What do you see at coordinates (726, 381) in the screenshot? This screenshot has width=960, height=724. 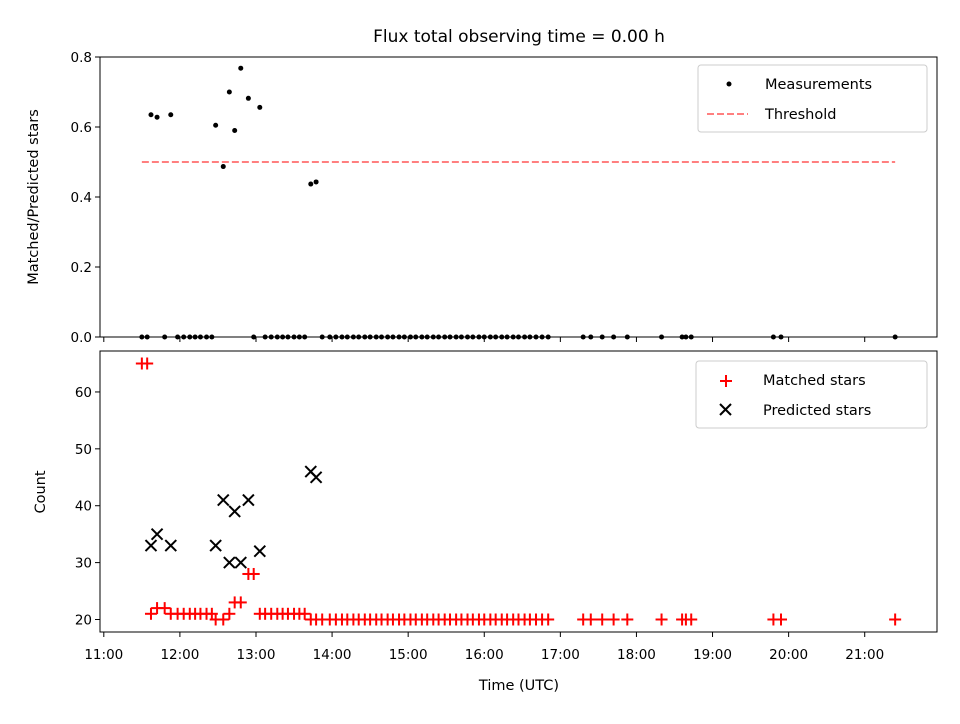 I see `legend-matched-marker` at bounding box center [726, 381].